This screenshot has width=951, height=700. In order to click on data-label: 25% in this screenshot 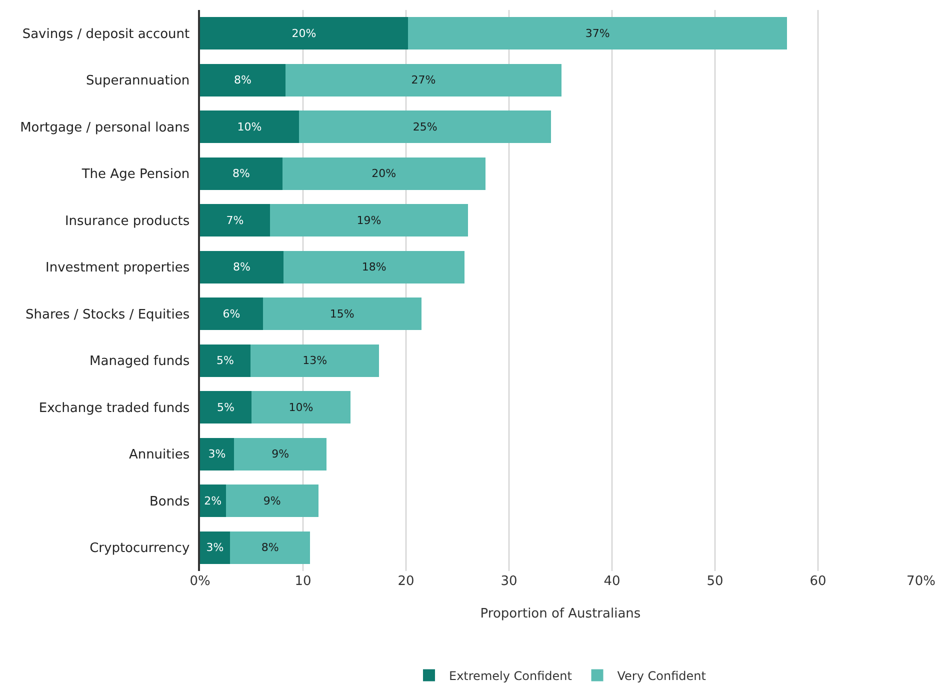, I will do `click(425, 127)`.